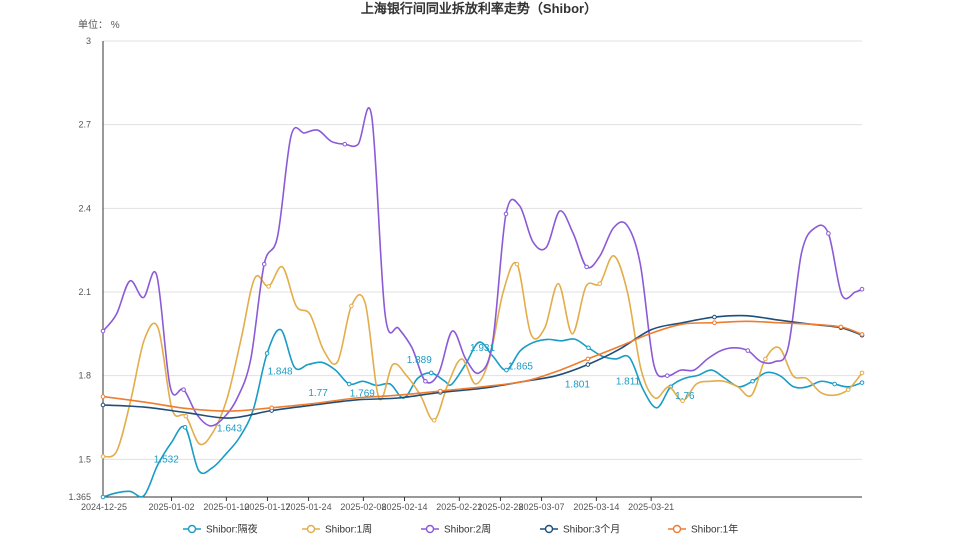  Describe the element at coordinates (84, 125) in the screenshot. I see `y-tick-label: 2.7` at that location.